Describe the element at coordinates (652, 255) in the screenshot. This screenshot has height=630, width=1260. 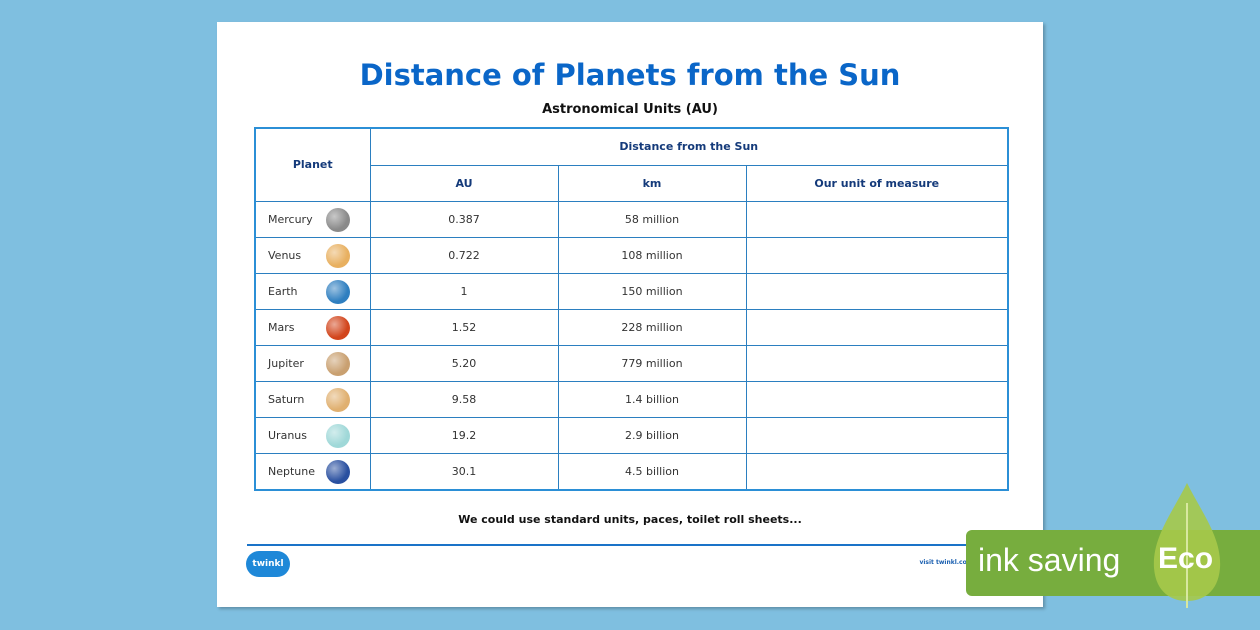
I see `km-cell: 108 million` at that location.